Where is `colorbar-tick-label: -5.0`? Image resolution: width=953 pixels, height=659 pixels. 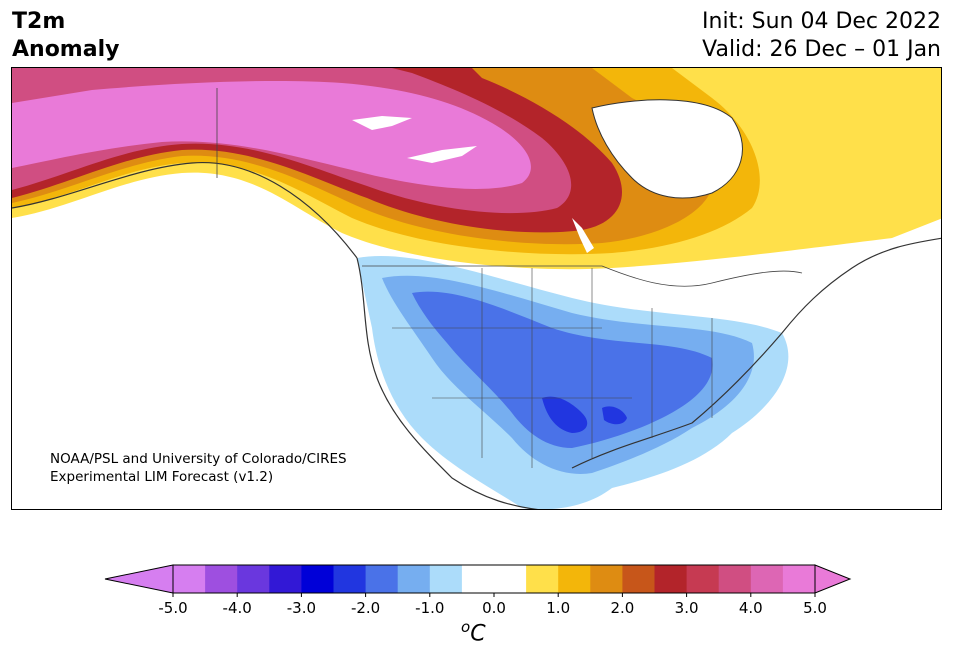
colorbar-tick-label: -5.0 is located at coordinates (172, 608).